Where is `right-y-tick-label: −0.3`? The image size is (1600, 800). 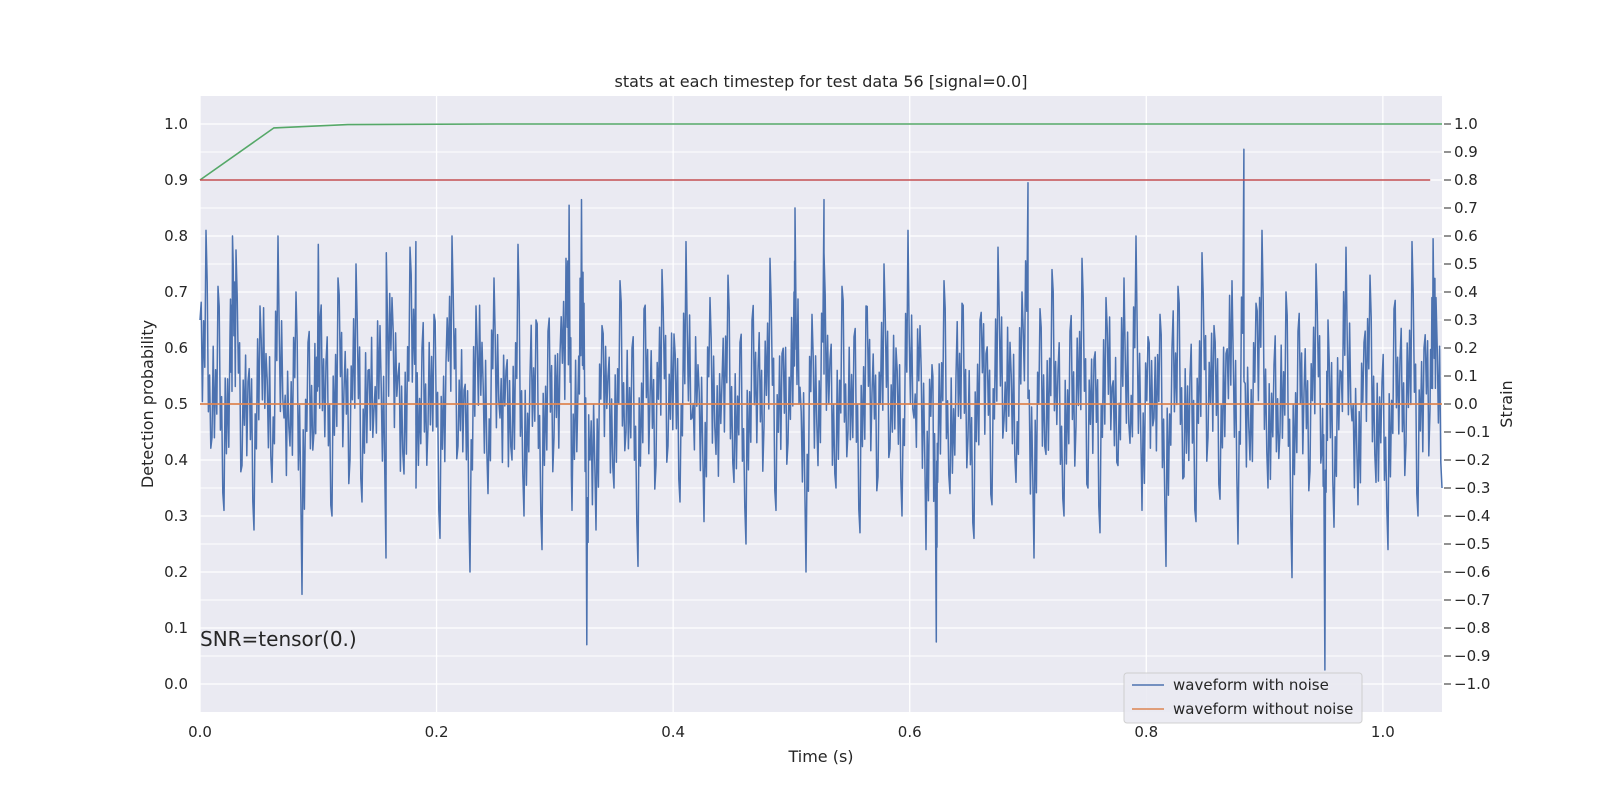
right-y-tick-label: −0.3 is located at coordinates (1472, 488).